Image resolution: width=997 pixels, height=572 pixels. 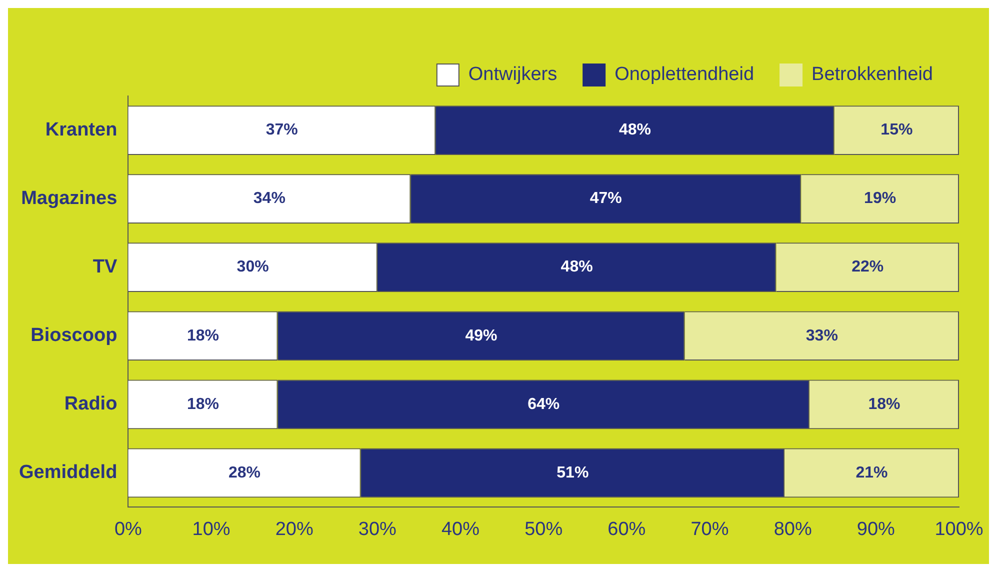 What do you see at coordinates (606, 199) in the screenshot?
I see `data-label: 47%` at bounding box center [606, 199].